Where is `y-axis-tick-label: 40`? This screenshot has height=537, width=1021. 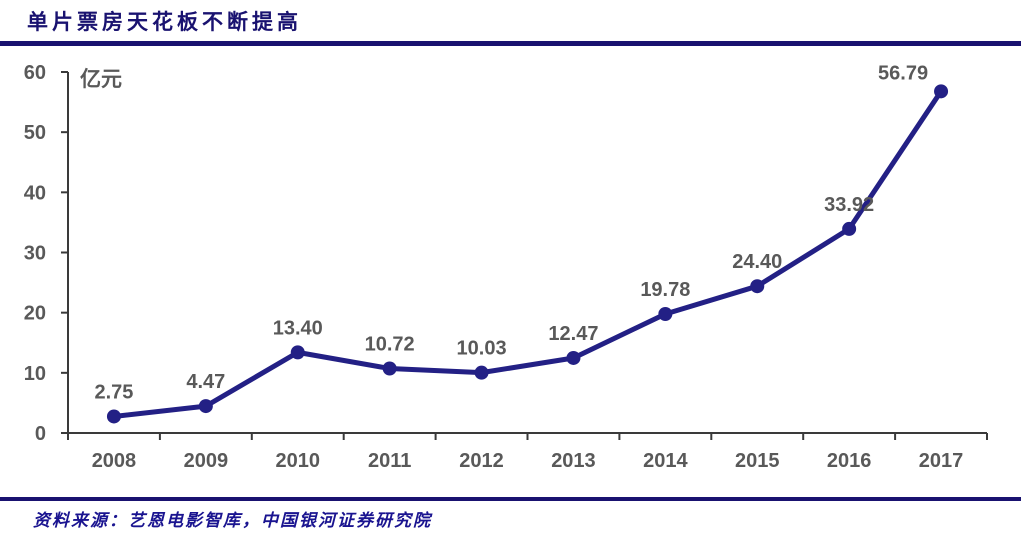
y-axis-tick-label: 40 is located at coordinates (35, 193).